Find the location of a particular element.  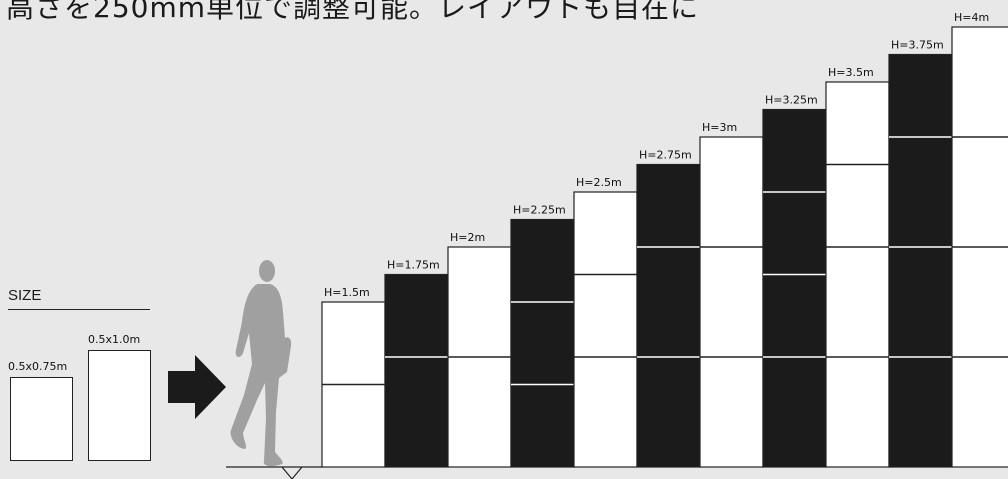

panel-column: H=2.75m is located at coordinates (668, 308).